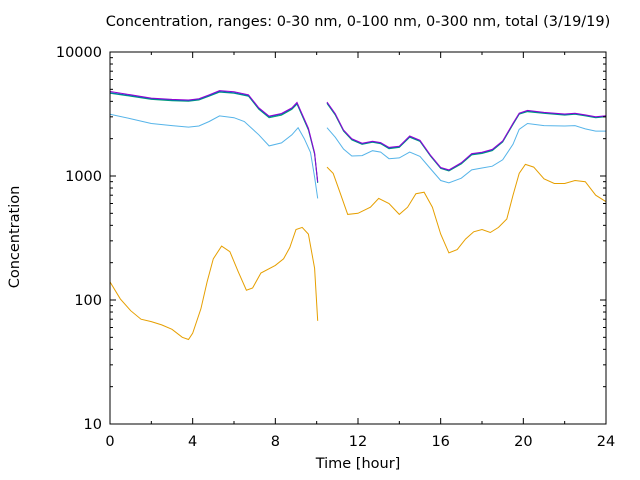 This screenshot has height=480, width=640. I want to click on x-tick-label: 16, so click(440, 442).